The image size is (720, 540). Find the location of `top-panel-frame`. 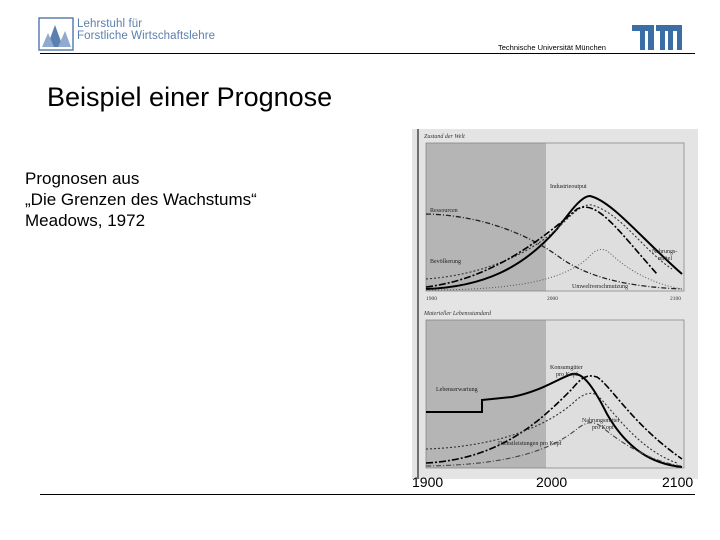

top-panel-frame is located at coordinates (555, 217).